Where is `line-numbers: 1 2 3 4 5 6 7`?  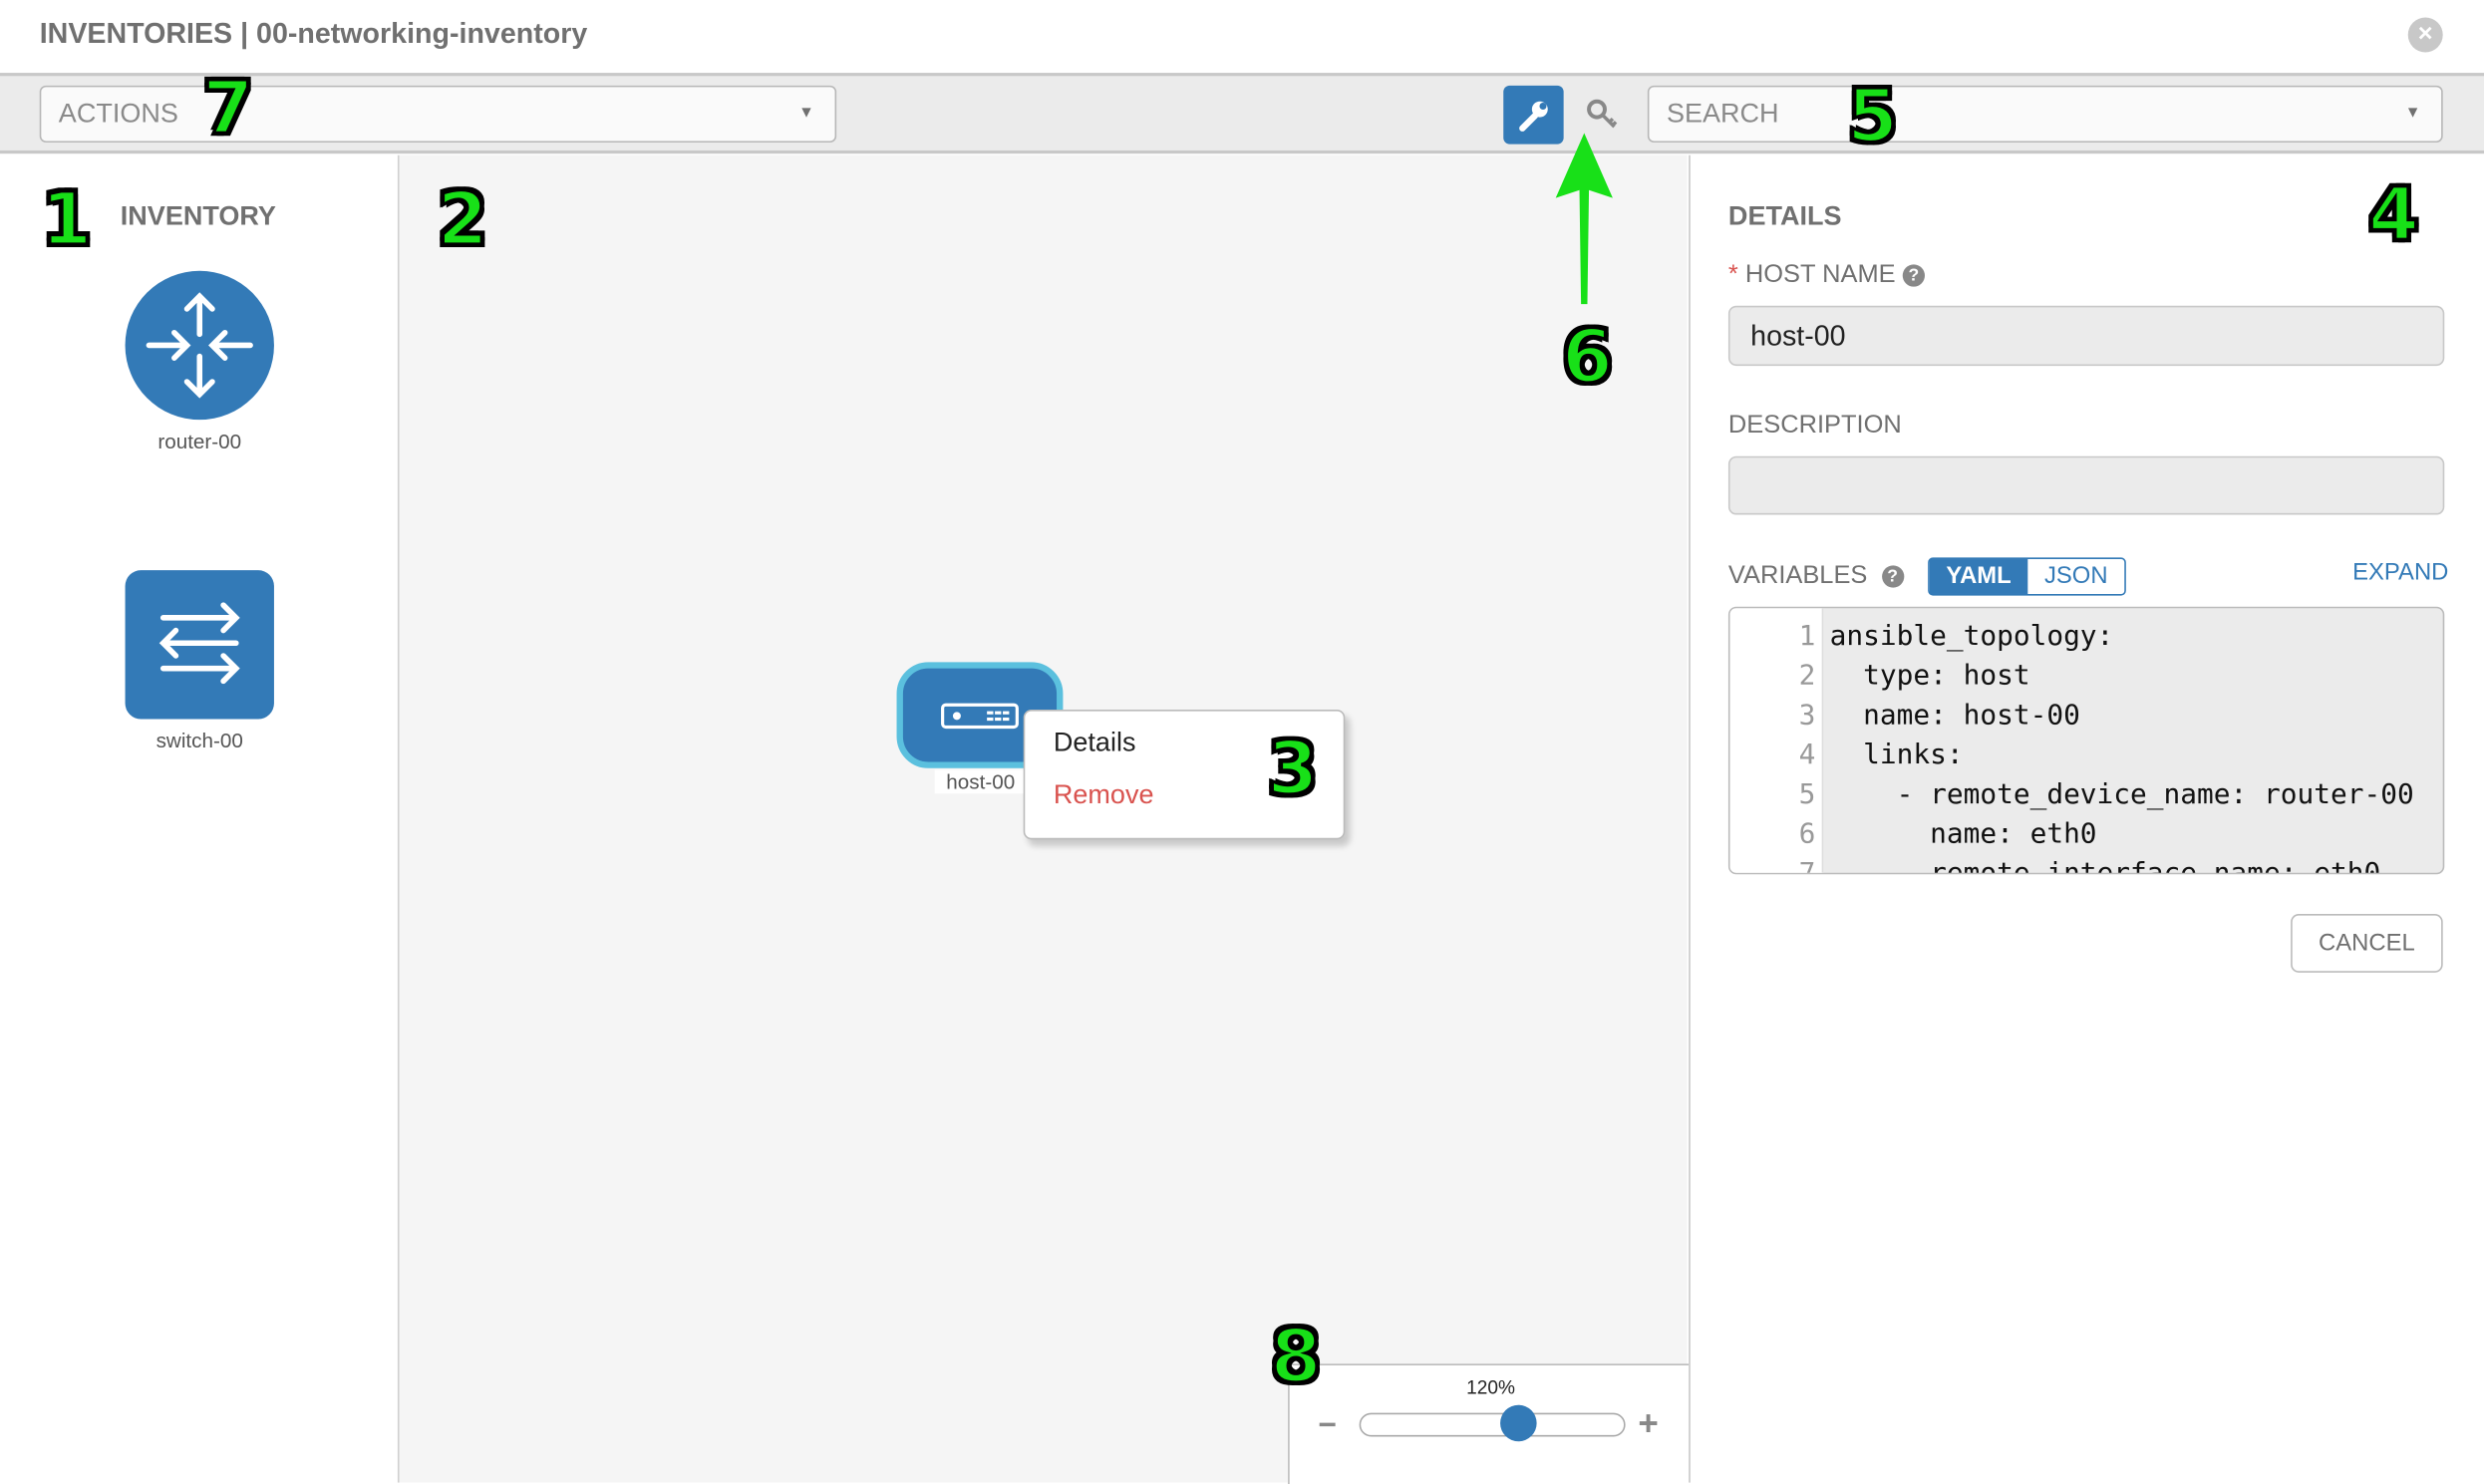
line-numbers: 1 2 3 4 5 6 7 is located at coordinates (1773, 746).